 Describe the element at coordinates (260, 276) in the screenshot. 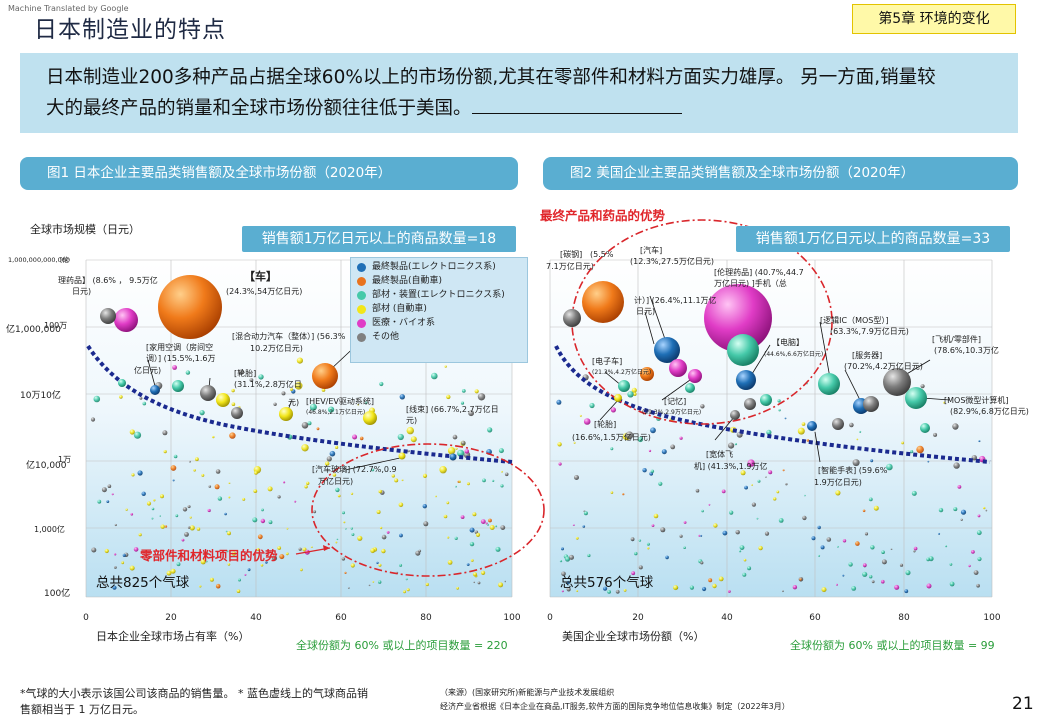

I see `ann-car-title-jp: 【车】` at that location.